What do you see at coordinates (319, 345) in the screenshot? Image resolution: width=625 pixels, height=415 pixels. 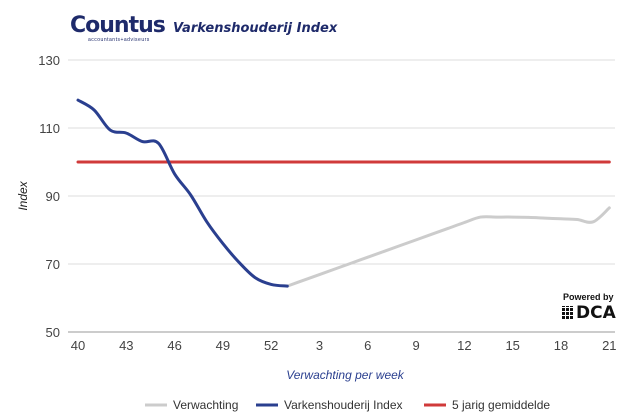 I see `x-tick-label: 3` at bounding box center [319, 345].